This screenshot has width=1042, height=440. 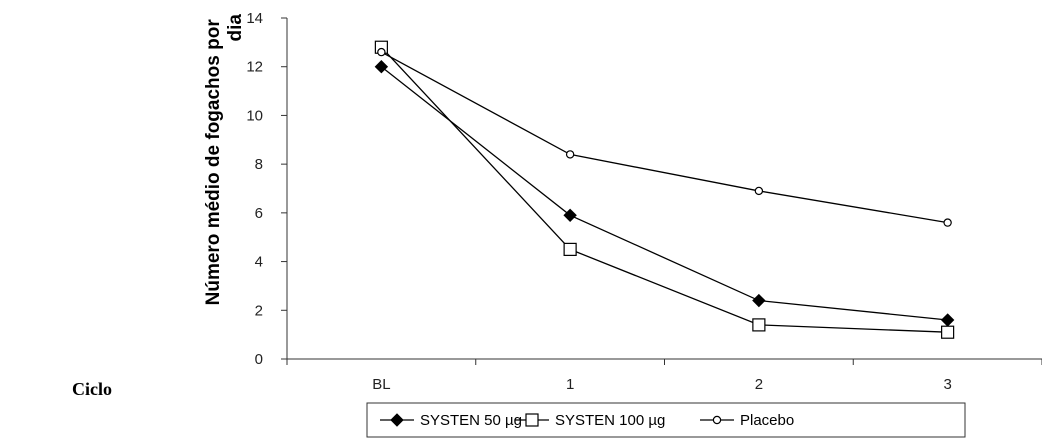 I want to click on x-tick-label: BL, so click(x=381, y=384).